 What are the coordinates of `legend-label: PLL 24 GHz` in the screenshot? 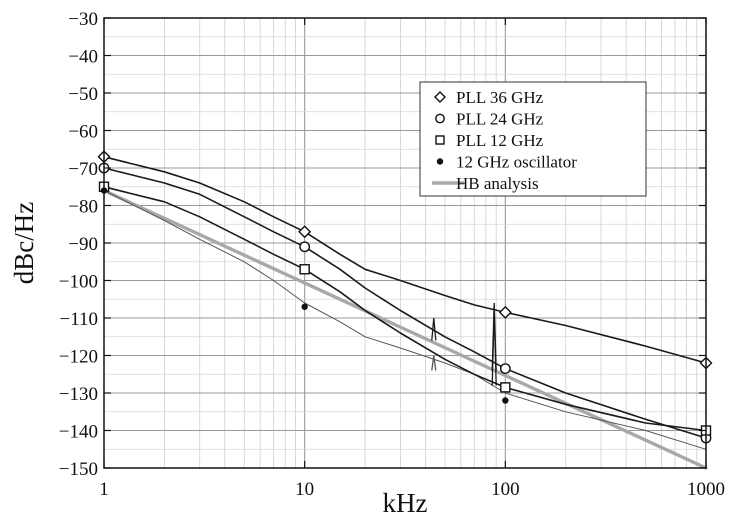 It's located at (500, 119).